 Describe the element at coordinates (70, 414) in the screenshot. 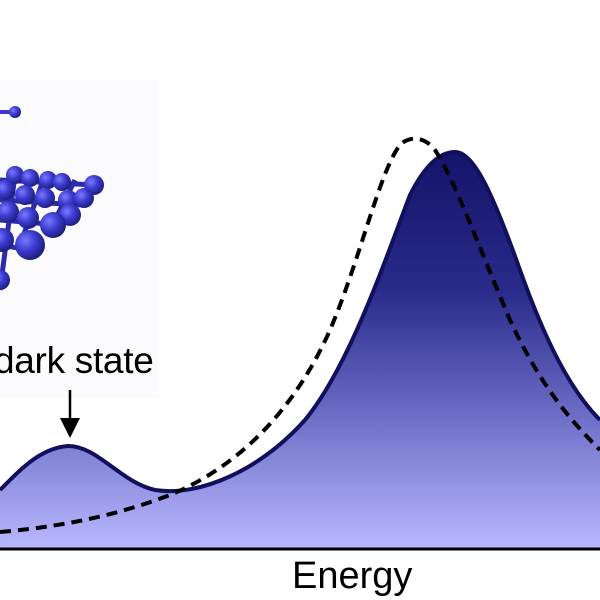

I see `dark-state-arrow-icon` at that location.